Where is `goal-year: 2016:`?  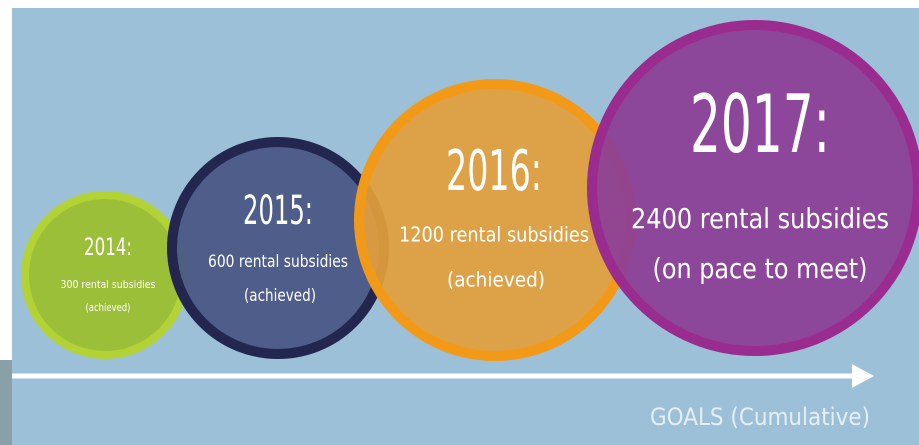 goal-year: 2016: is located at coordinates (494, 171).